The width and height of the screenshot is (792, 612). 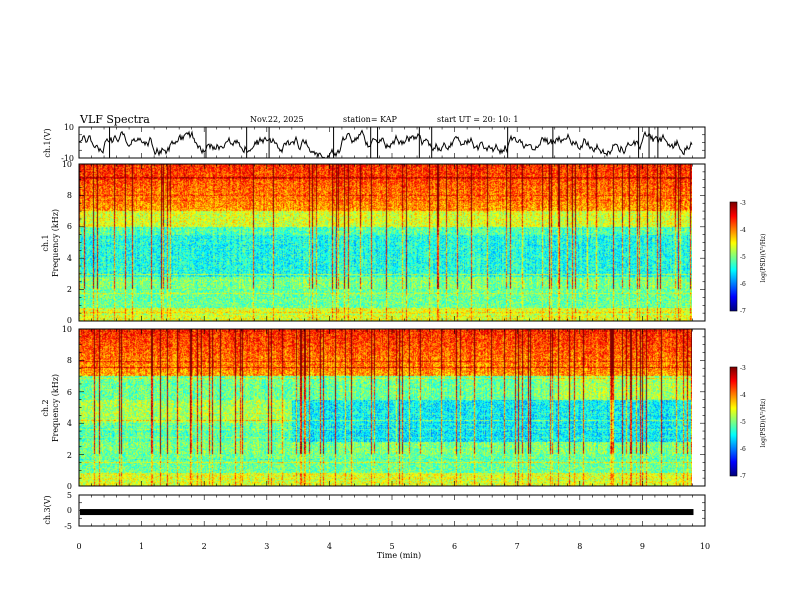 What do you see at coordinates (266, 546) in the screenshot?
I see `xtick-3: 3` at bounding box center [266, 546].